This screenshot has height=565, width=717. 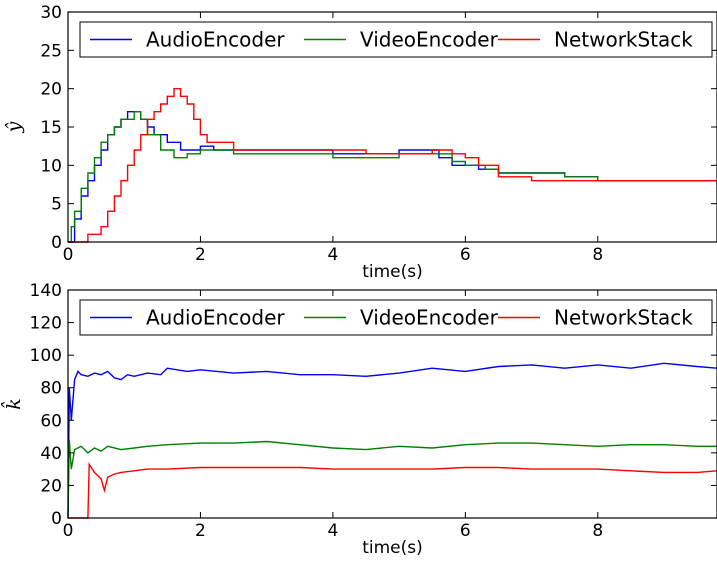 I want to click on bottom-series-line-videoencoder, so click(x=392, y=479).